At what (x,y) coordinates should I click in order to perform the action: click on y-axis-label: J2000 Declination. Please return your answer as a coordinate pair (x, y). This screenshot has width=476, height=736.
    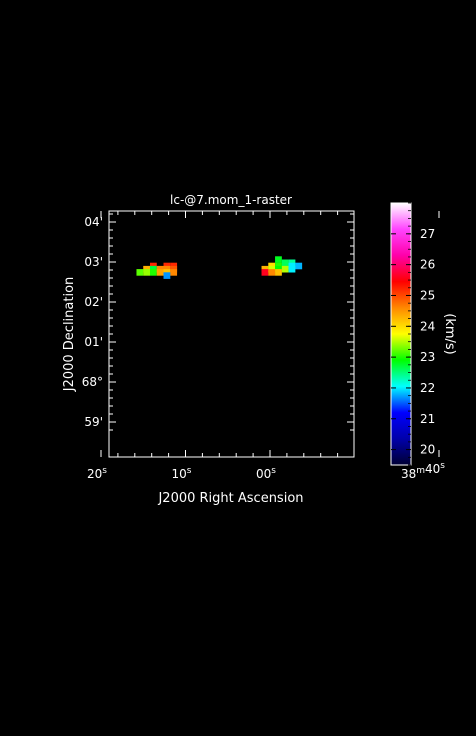
    Looking at the image, I should click on (69, 335).